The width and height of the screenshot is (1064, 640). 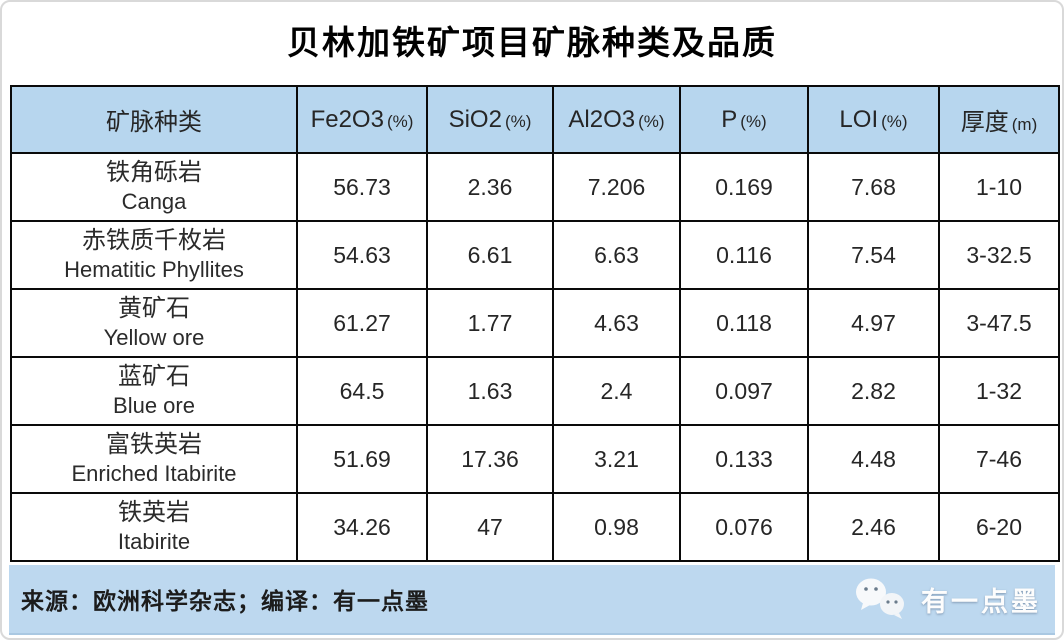 I want to click on ore-name-cn: 铁角砾岩, so click(x=154, y=172).